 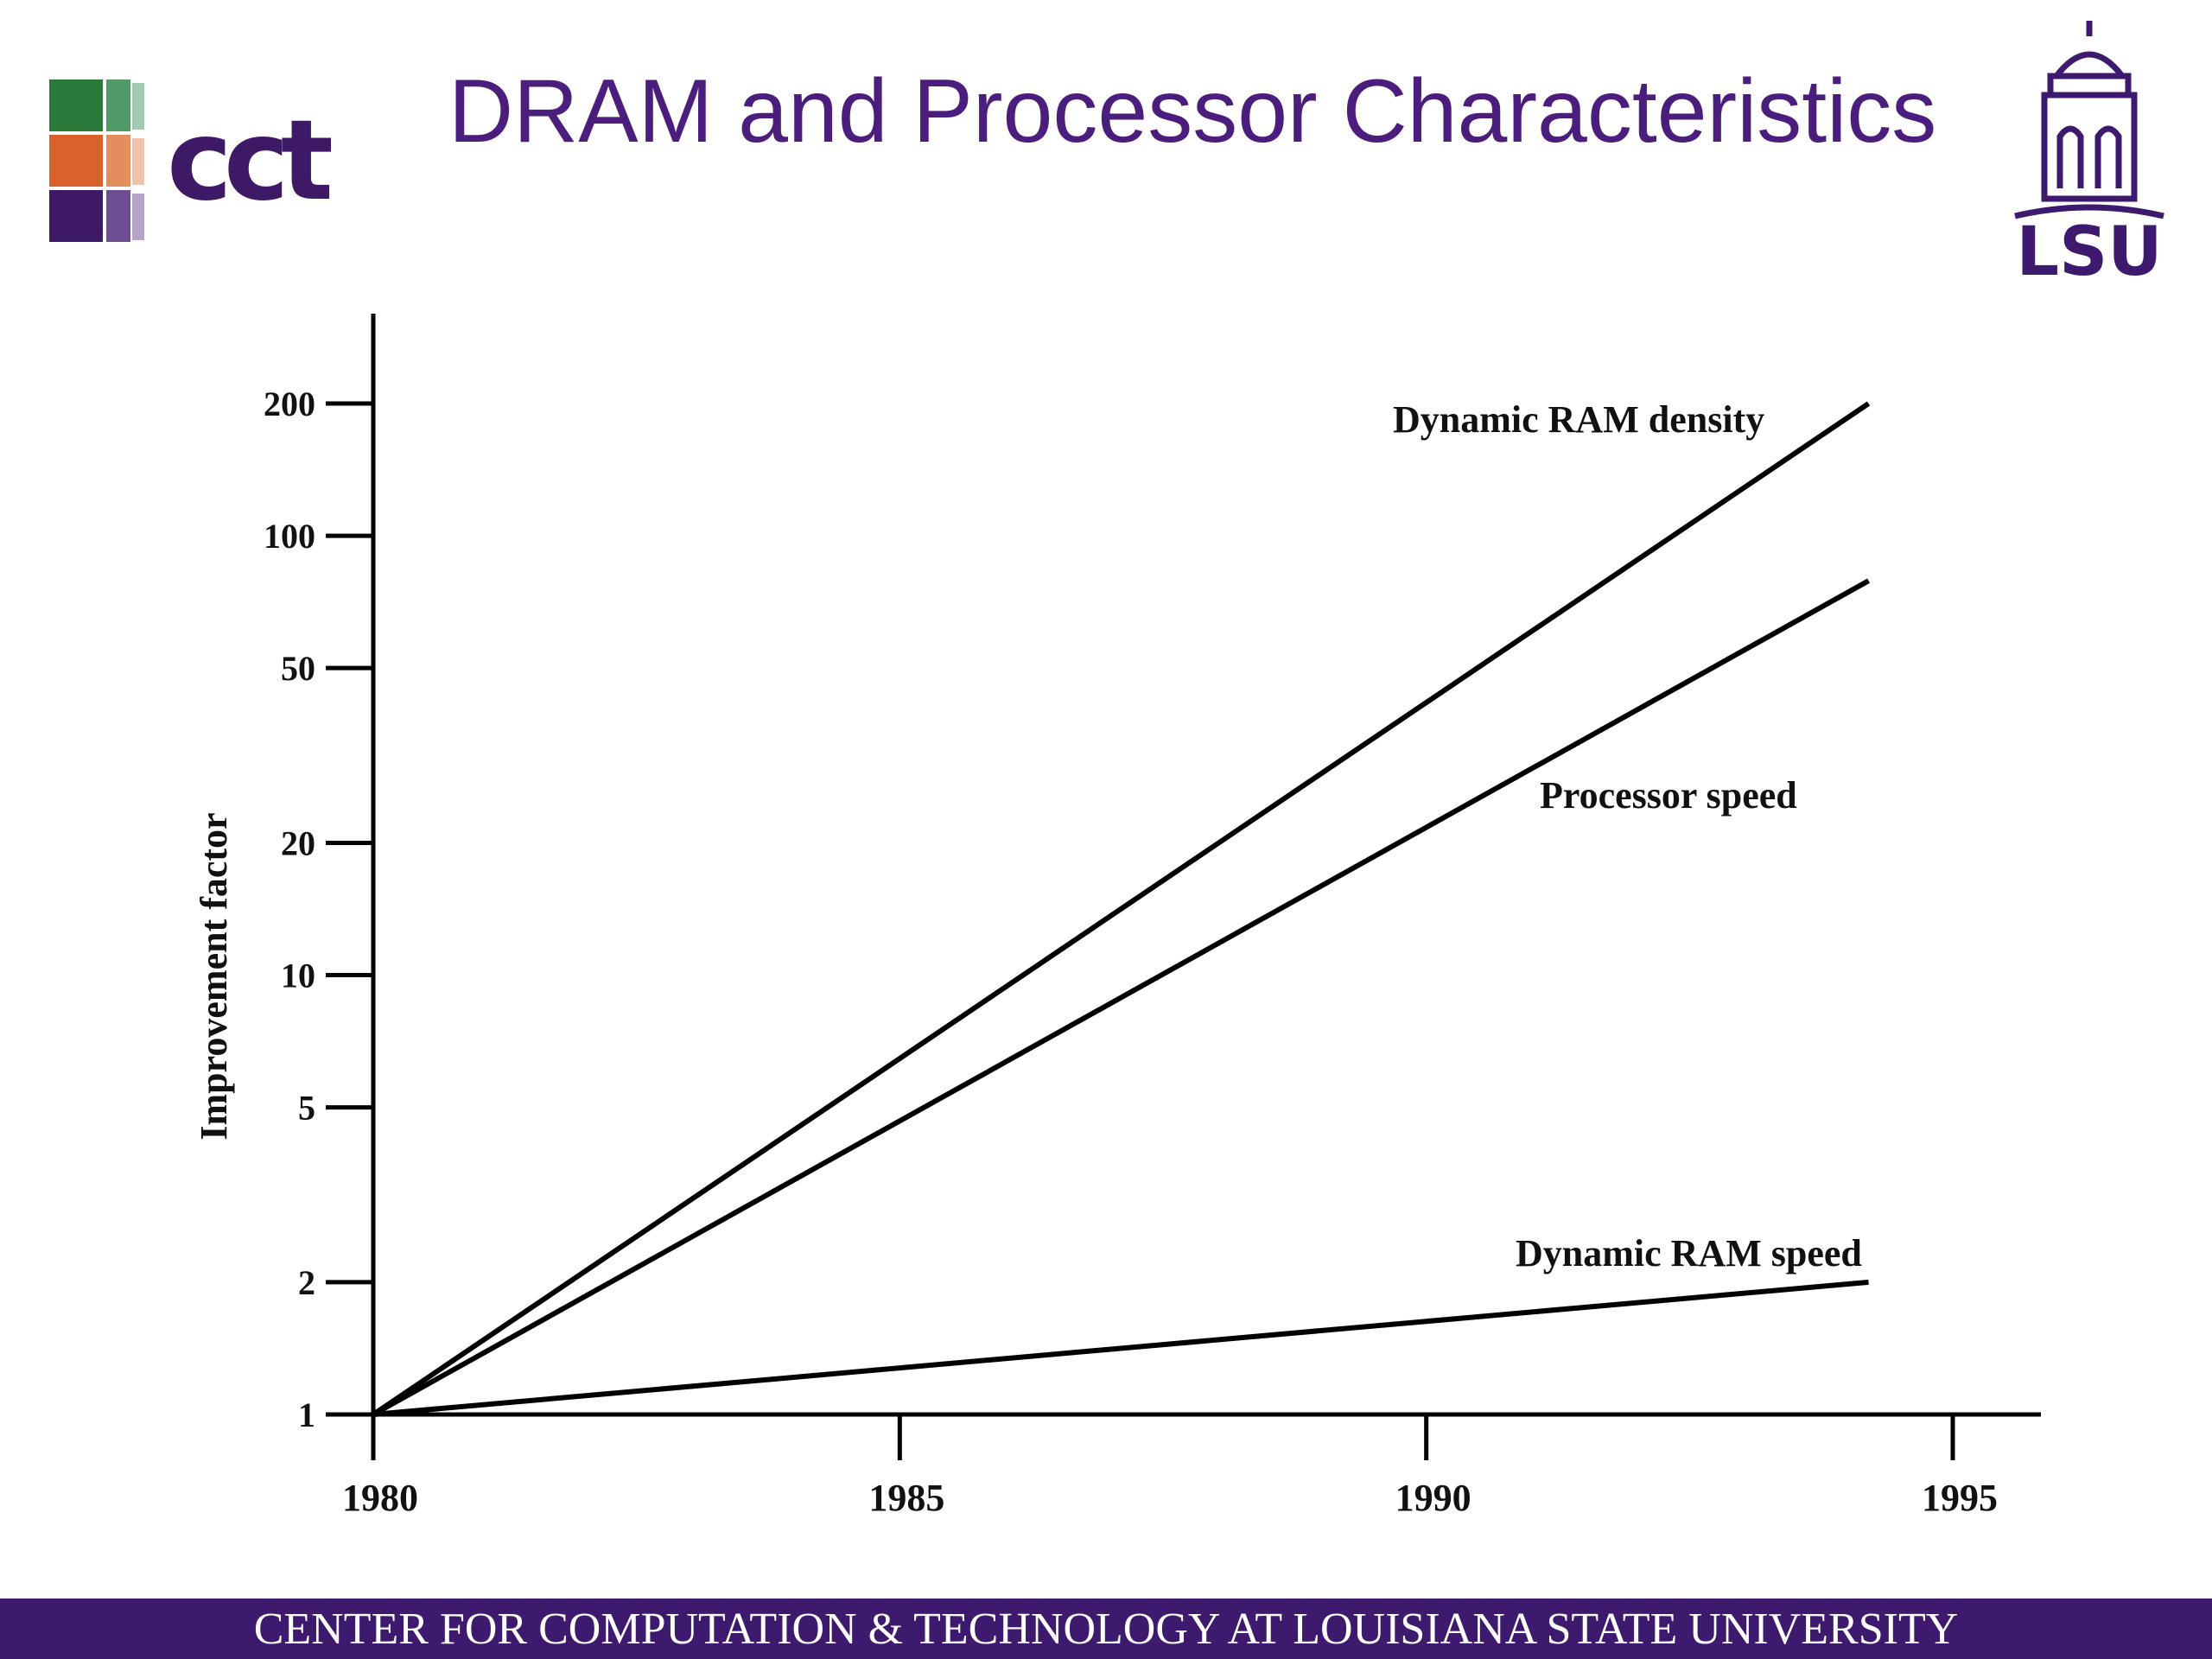 I want to click on lsu-logo-wordmark: LSU, so click(x=2089, y=248).